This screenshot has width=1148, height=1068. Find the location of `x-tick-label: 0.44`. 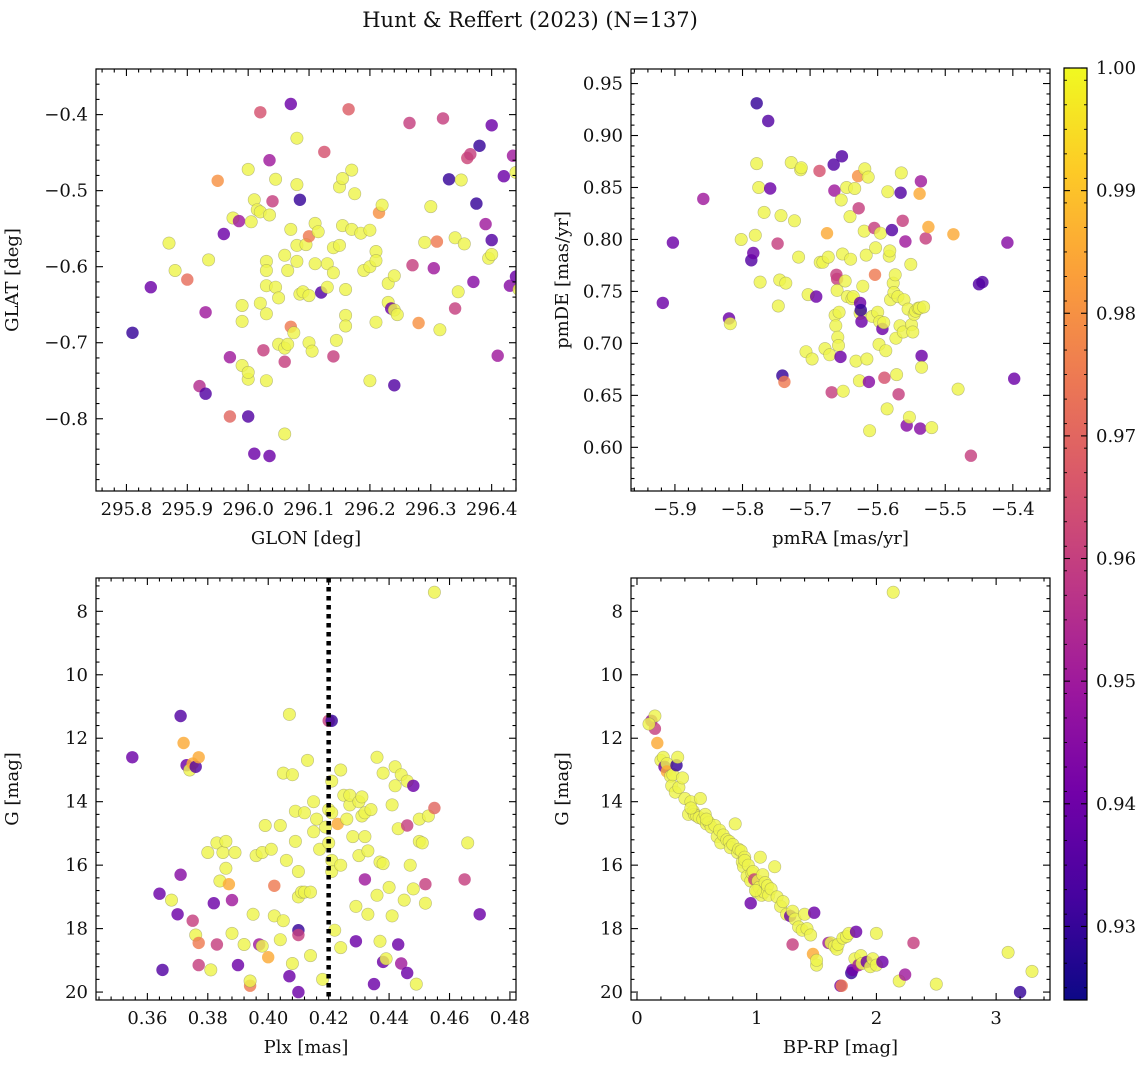

x-tick-label: 0.44 is located at coordinates (389, 1018).